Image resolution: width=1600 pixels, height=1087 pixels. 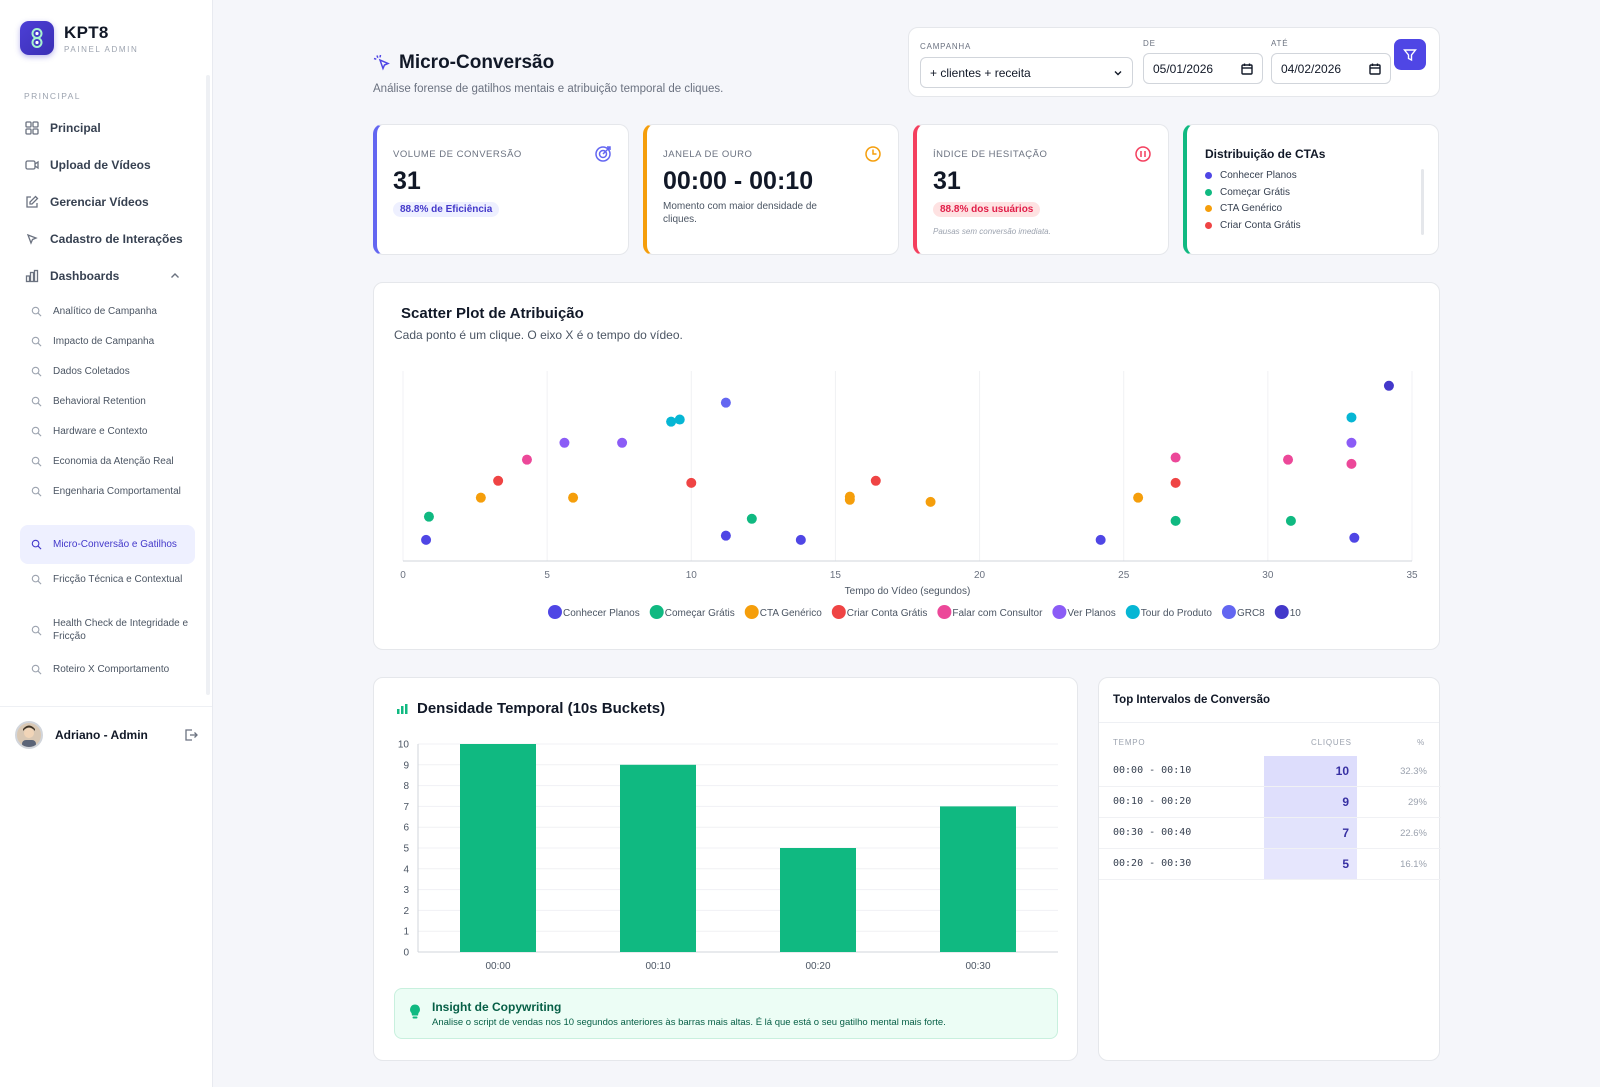 I want to click on page-title-text: Micro-Conversão, so click(x=477, y=62).